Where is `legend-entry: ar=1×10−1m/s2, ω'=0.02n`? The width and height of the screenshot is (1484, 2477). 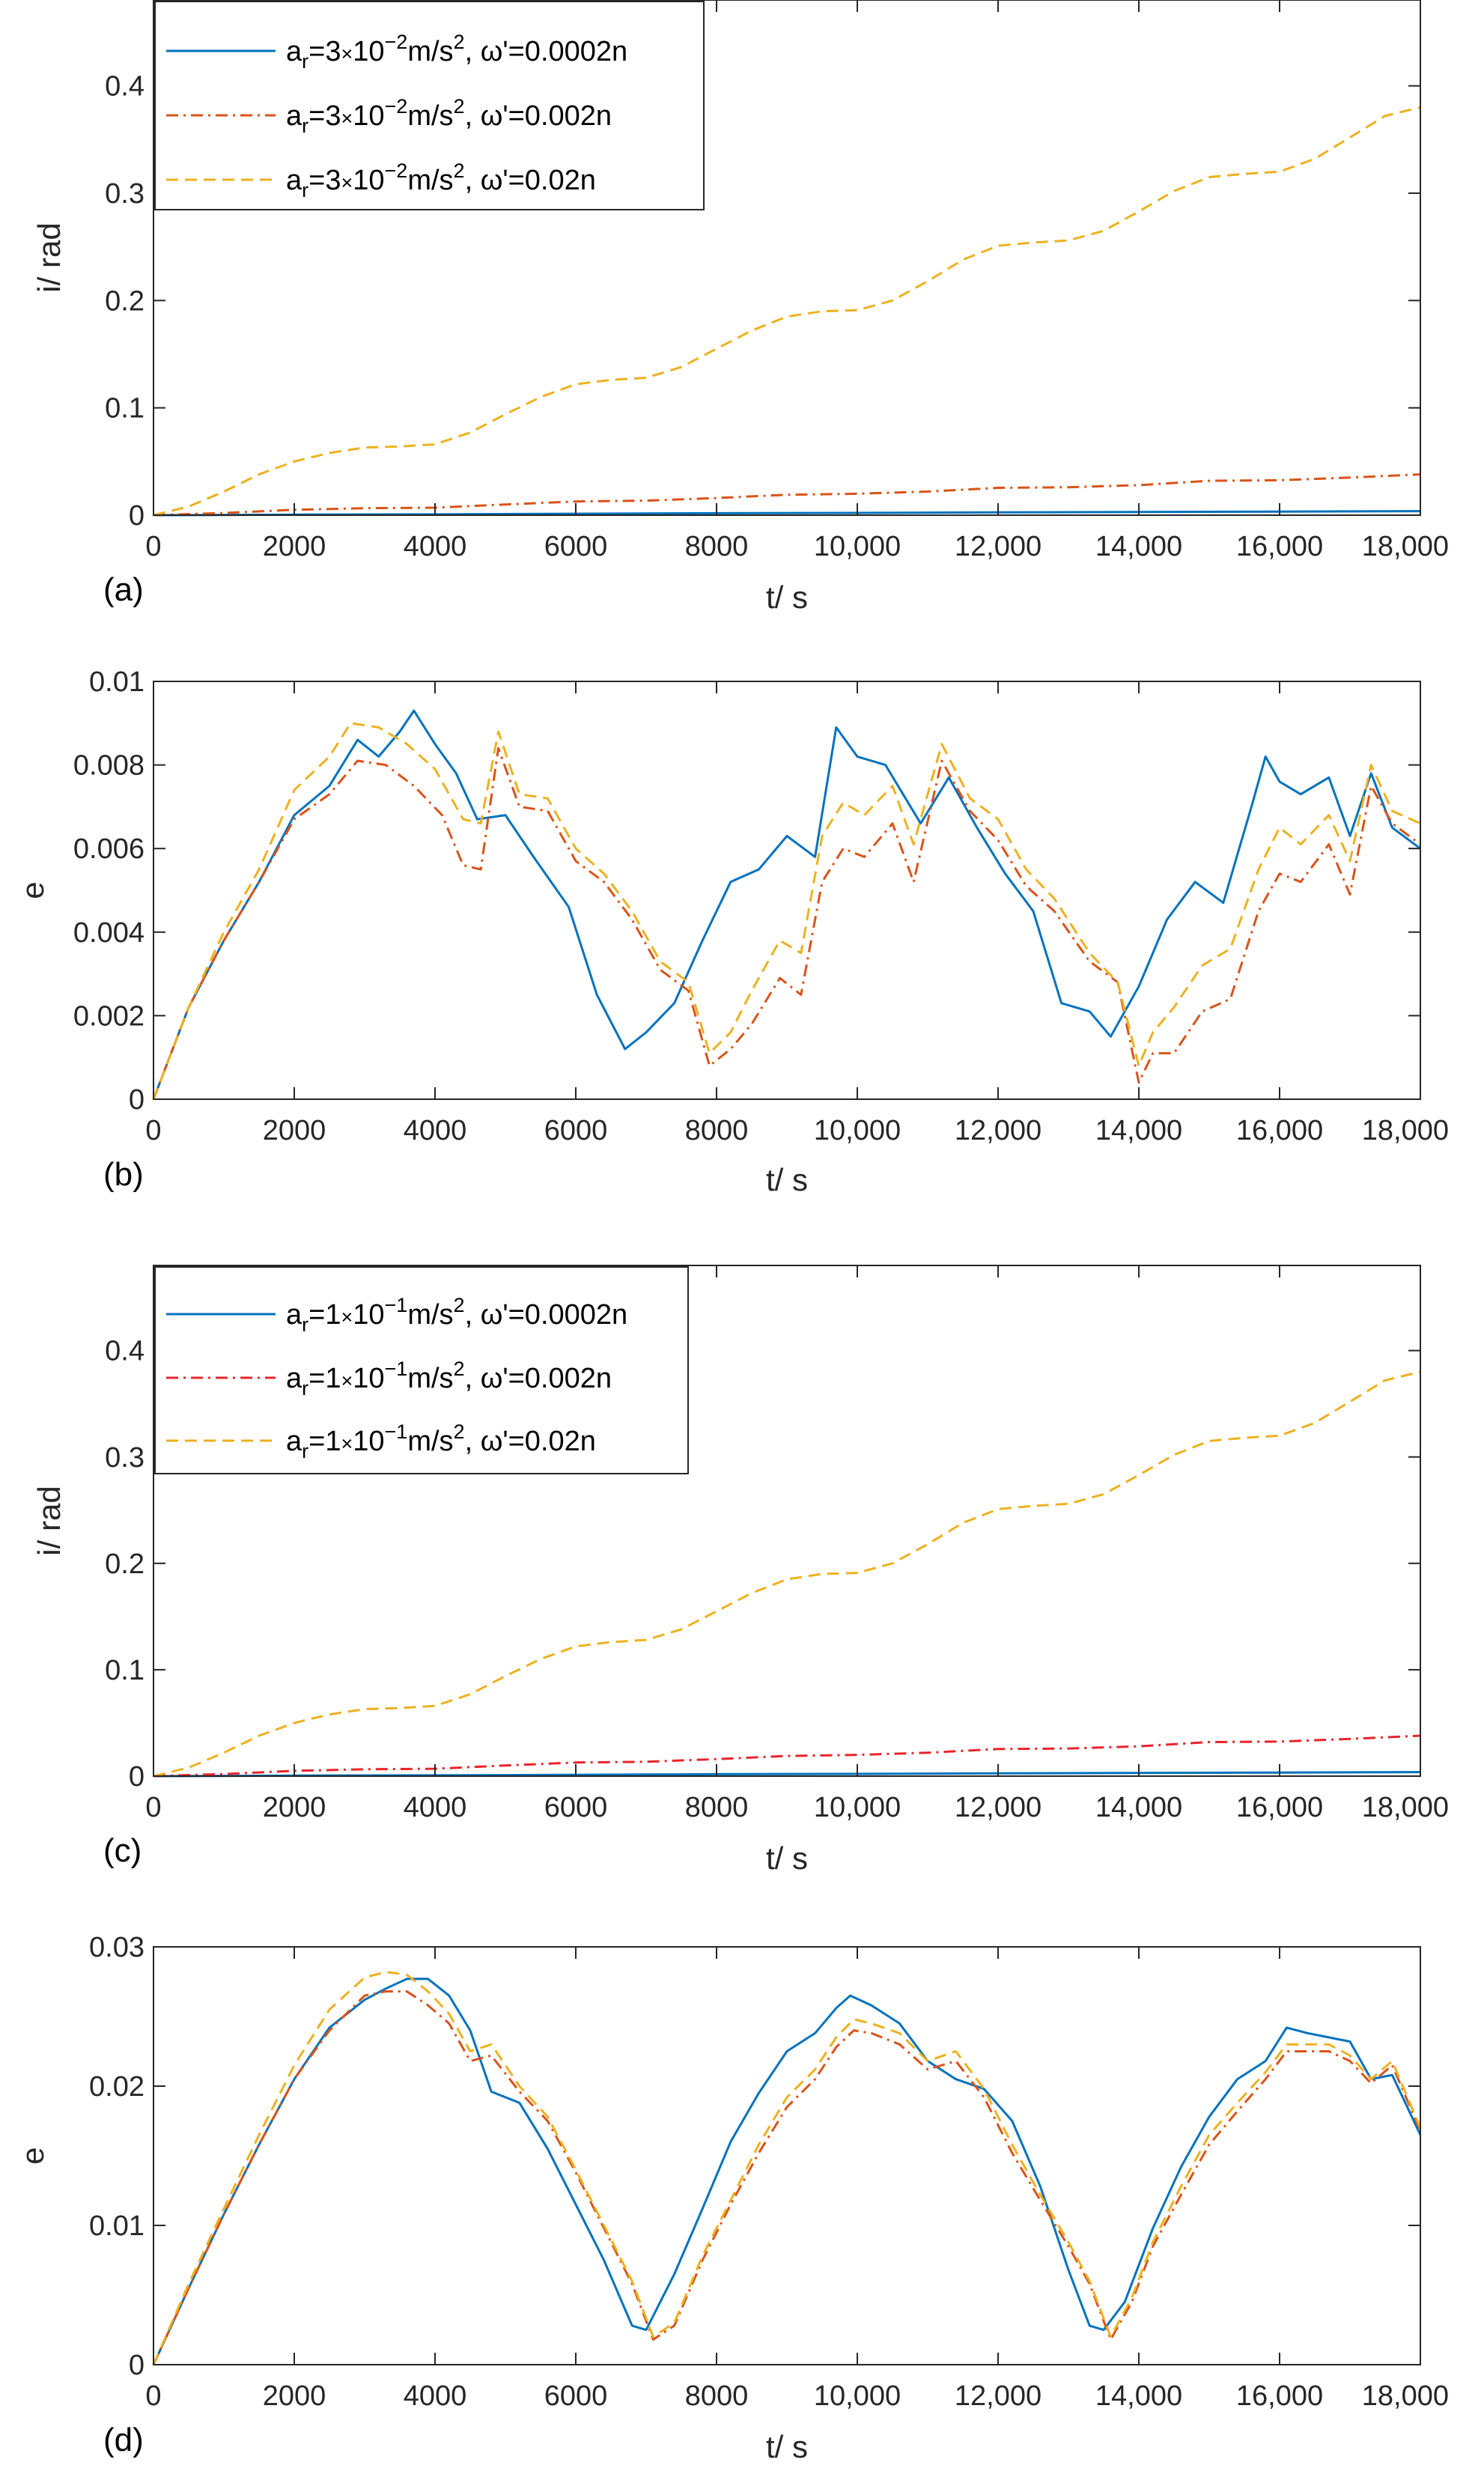
legend-entry: ar=1×10−1m/s2, ω'=0.02n is located at coordinates (381, 1441).